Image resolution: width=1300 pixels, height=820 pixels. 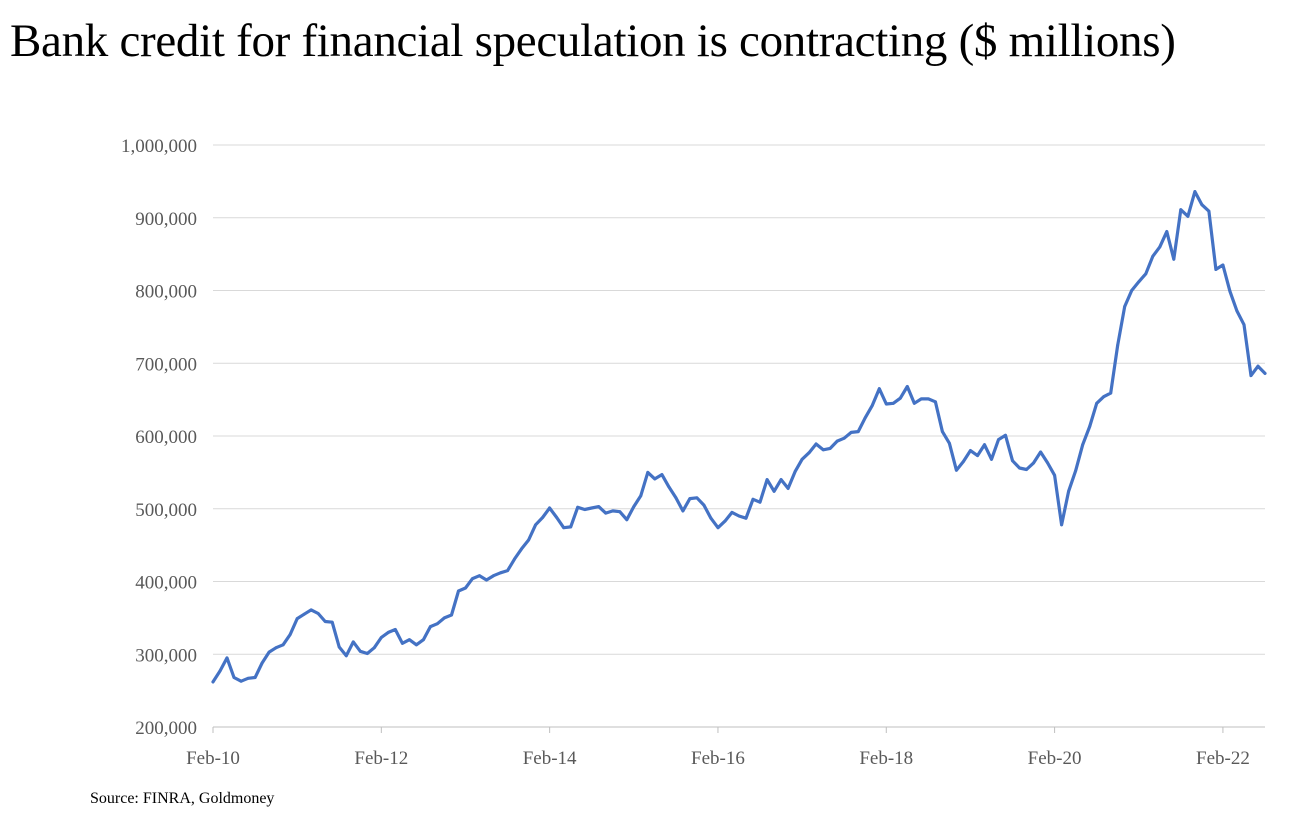 What do you see at coordinates (166, 437) in the screenshot?
I see `y-tick-label: 600,000` at bounding box center [166, 437].